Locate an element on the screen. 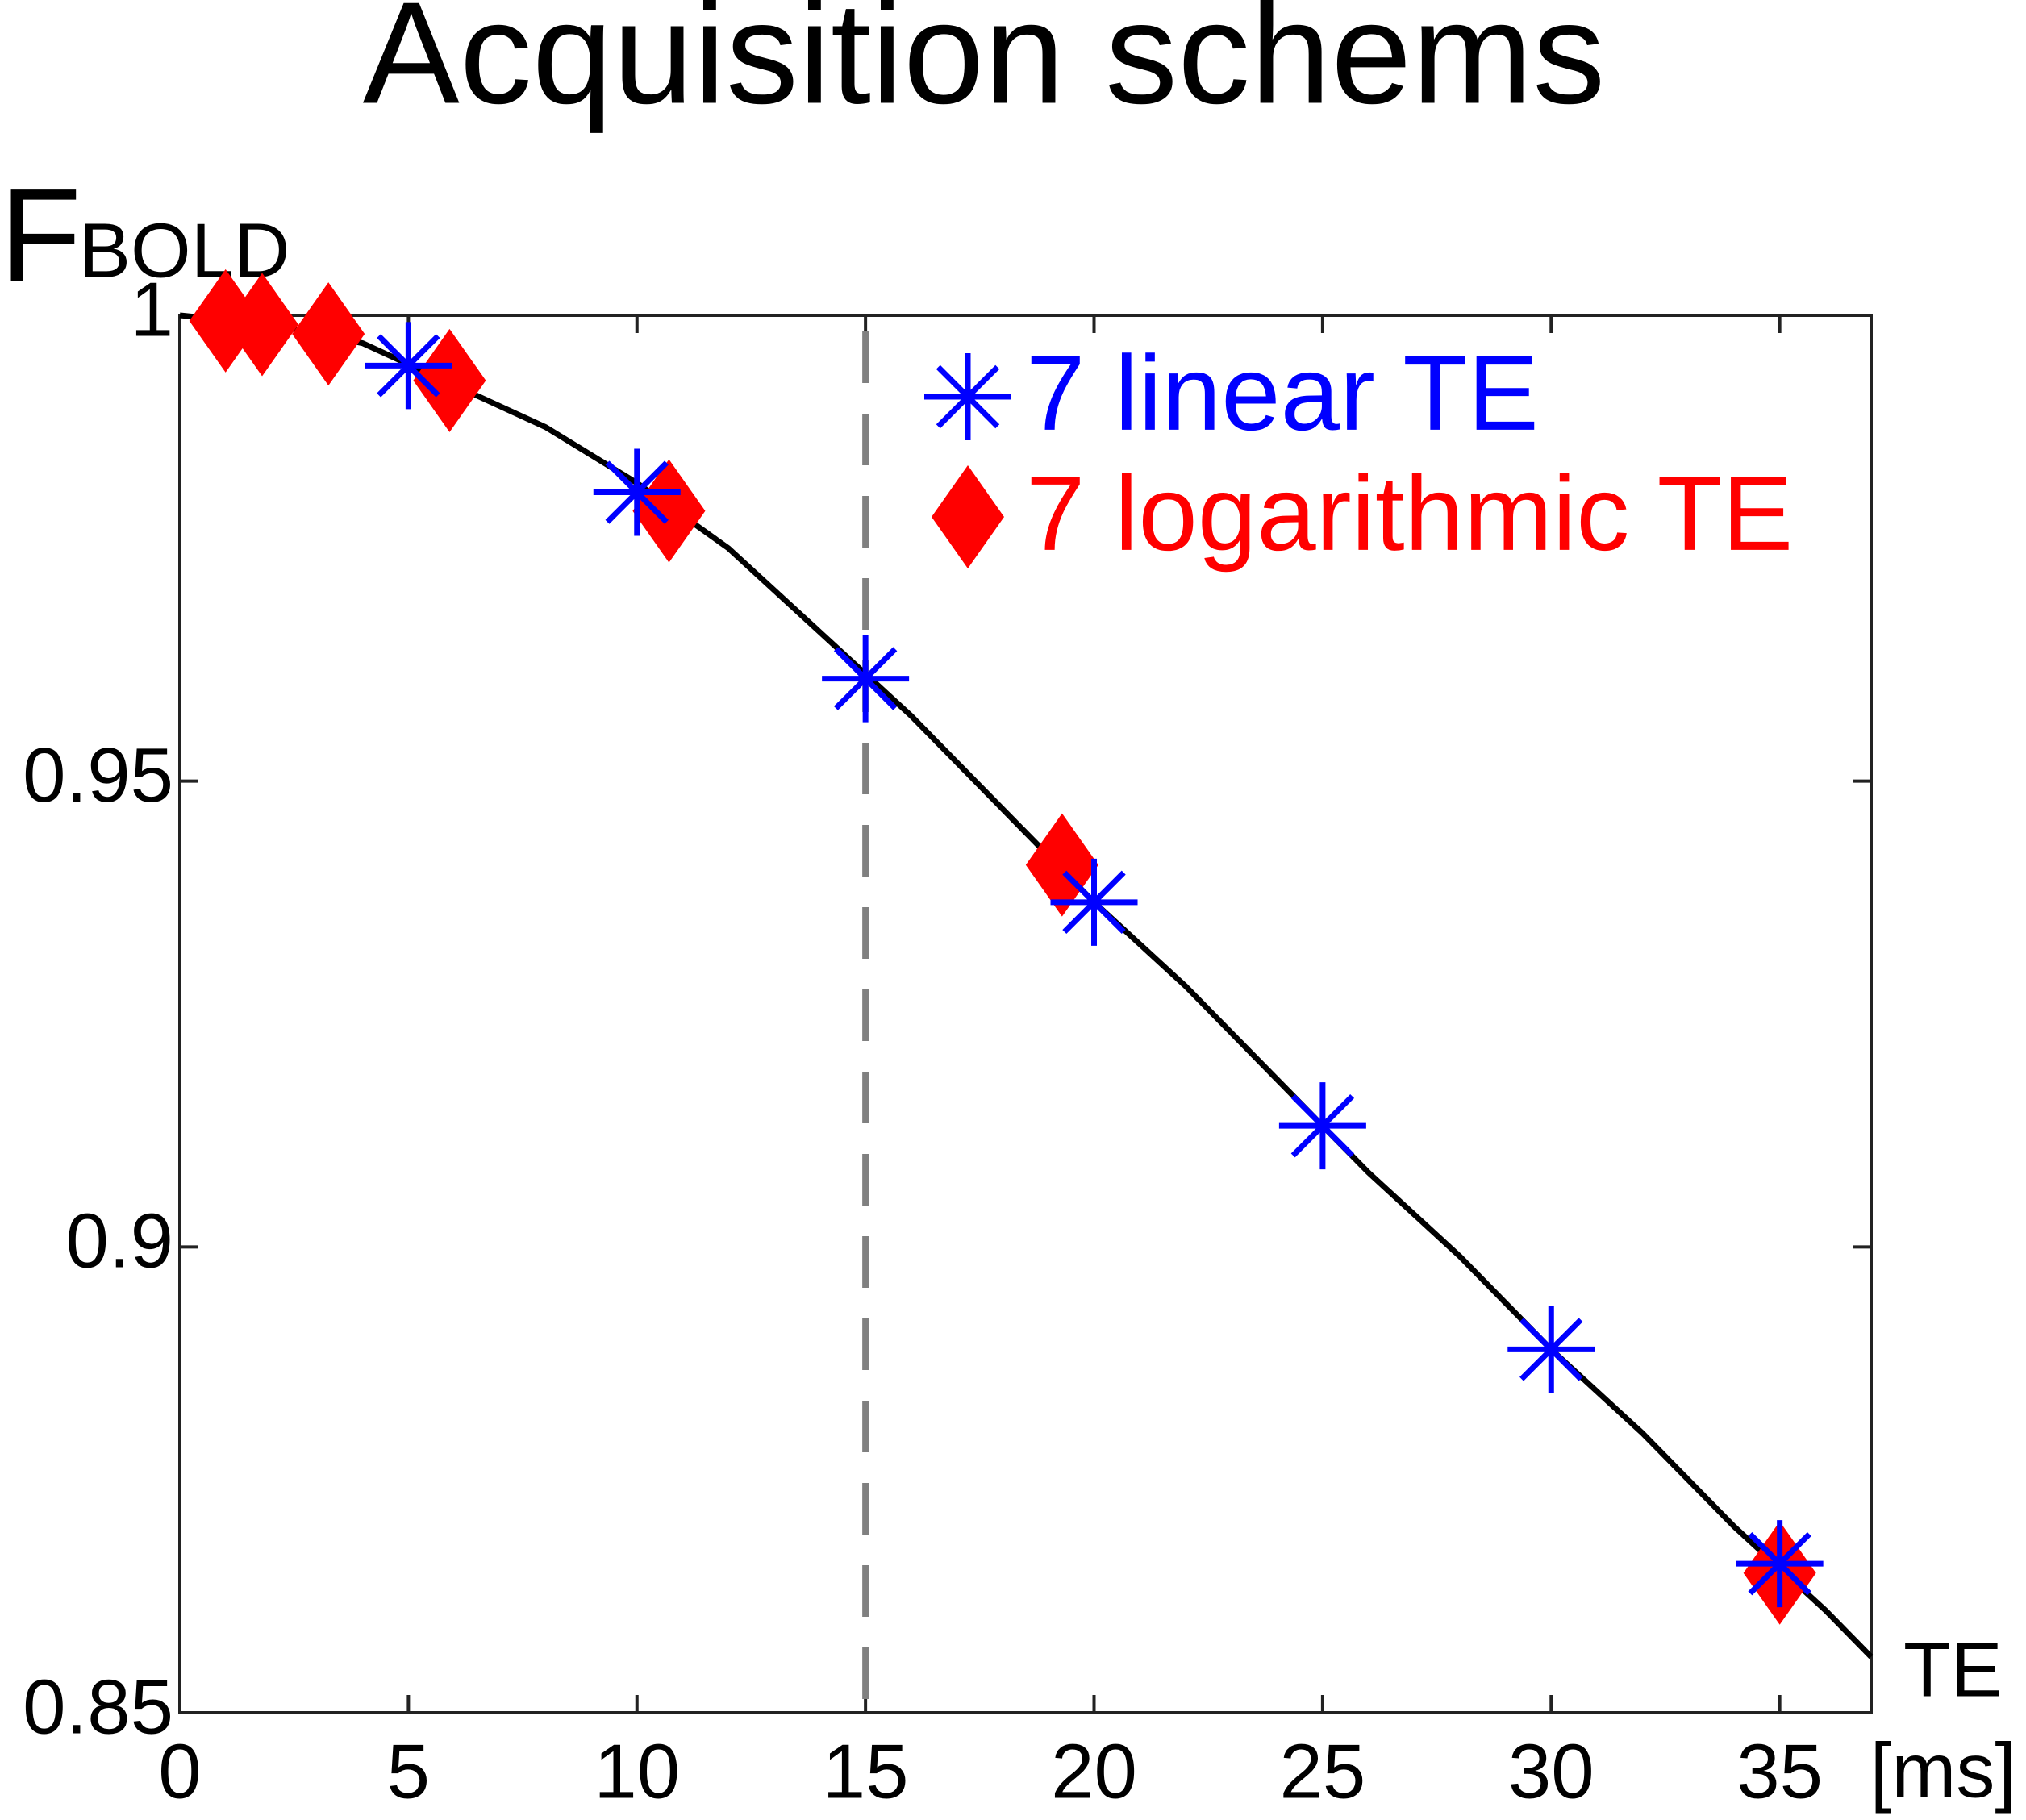 Image resolution: width=2026 pixels, height=1820 pixels. x-tick-label: 30 is located at coordinates (1551, 1771).